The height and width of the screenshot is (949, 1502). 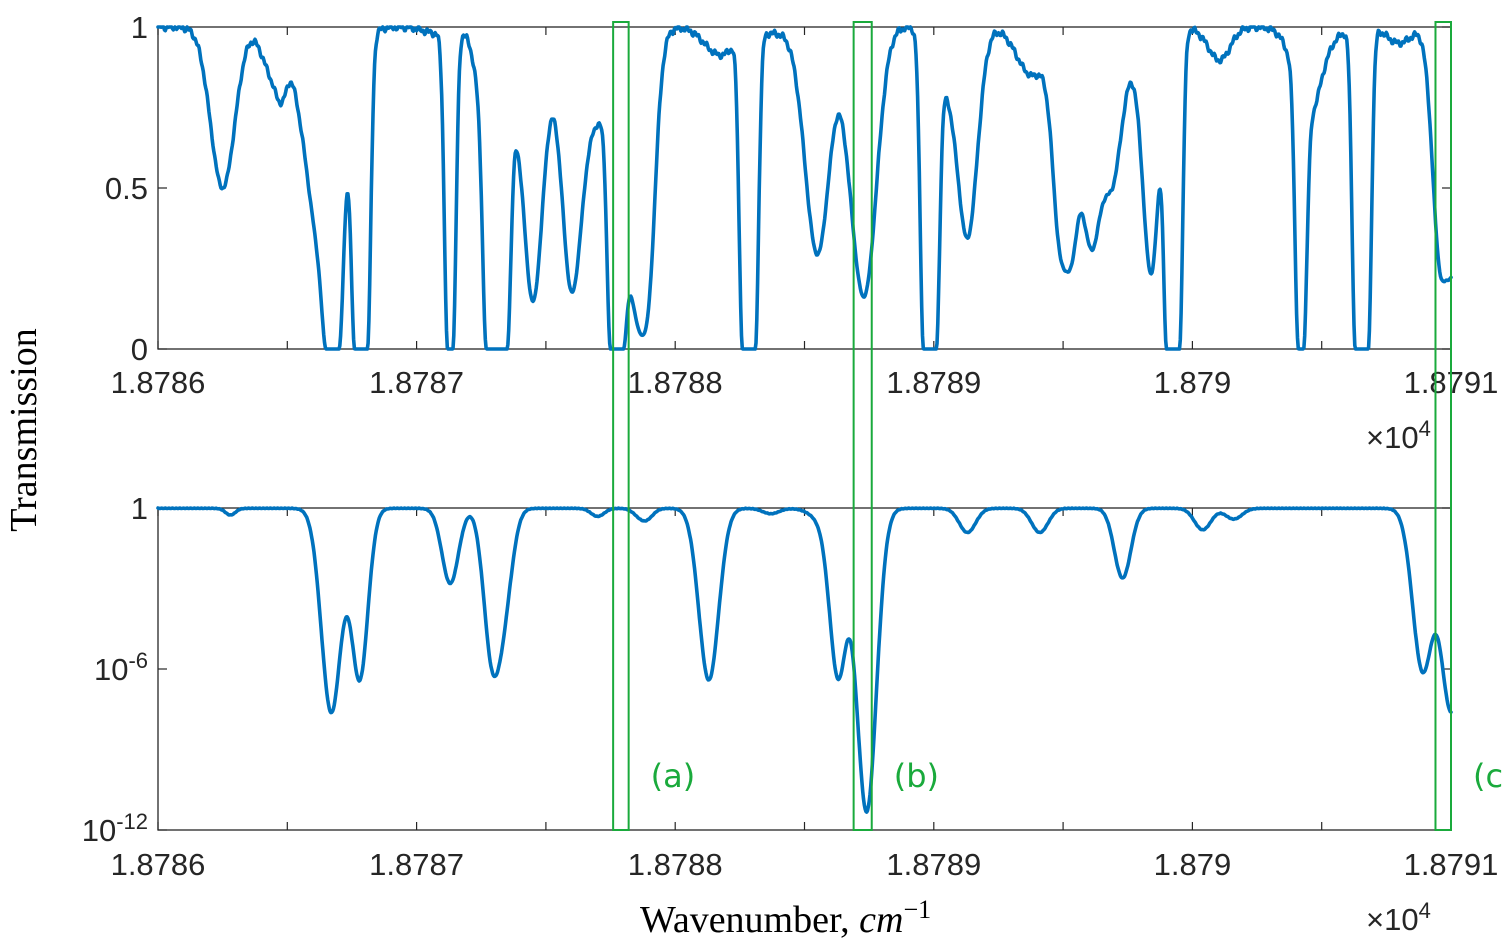 I want to click on y-tick-label: 10-6, so click(x=121, y=667).